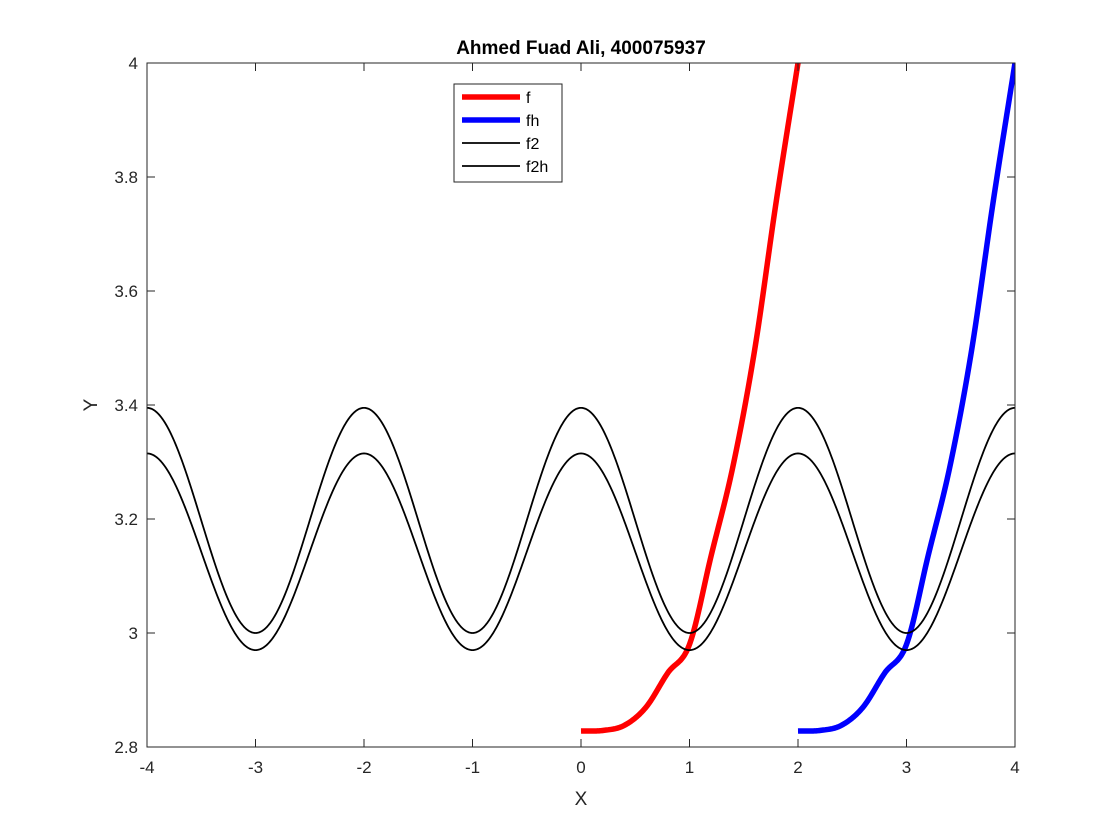 This screenshot has height=840, width=1120. What do you see at coordinates (532, 144) in the screenshot?
I see `legend-label-f2: f2` at bounding box center [532, 144].